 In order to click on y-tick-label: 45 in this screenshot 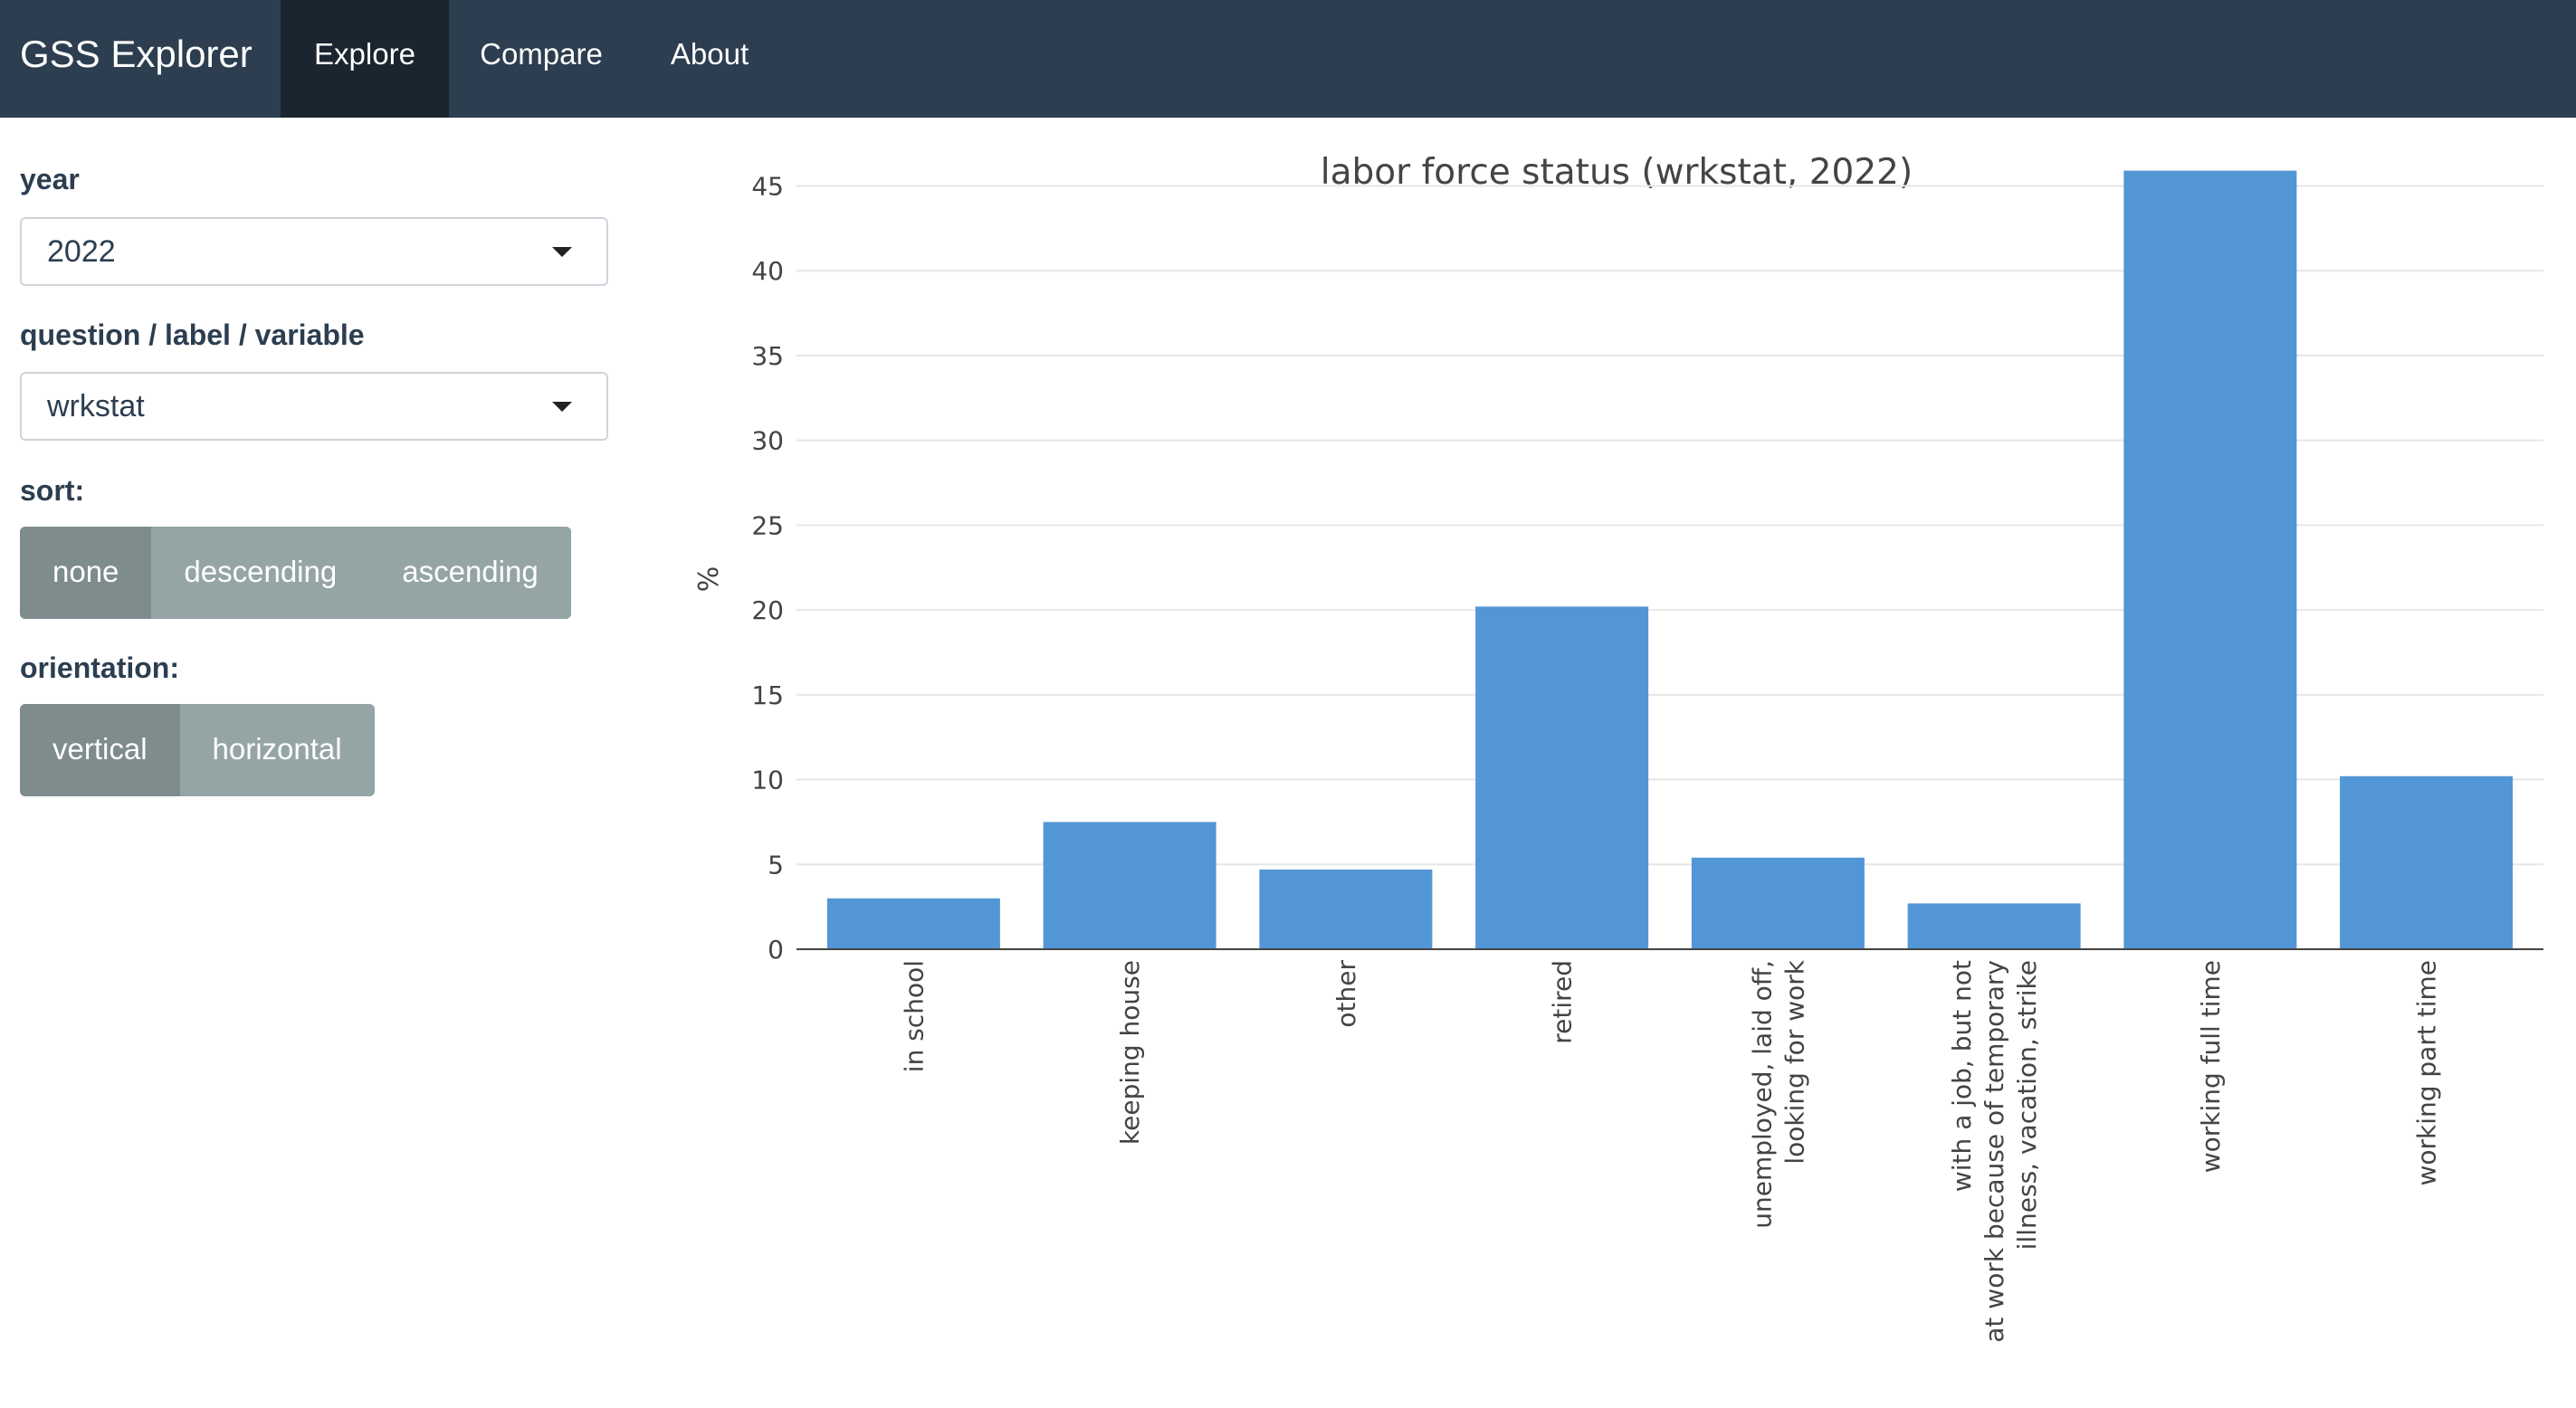, I will do `click(768, 186)`.